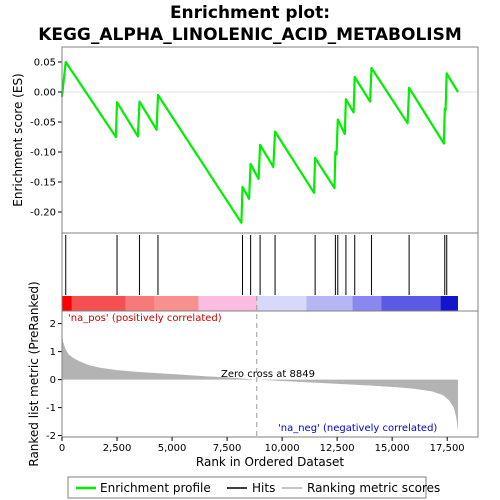 This screenshot has width=500, height=500. I want to click on x-tick-label: 2,500, so click(117, 448).